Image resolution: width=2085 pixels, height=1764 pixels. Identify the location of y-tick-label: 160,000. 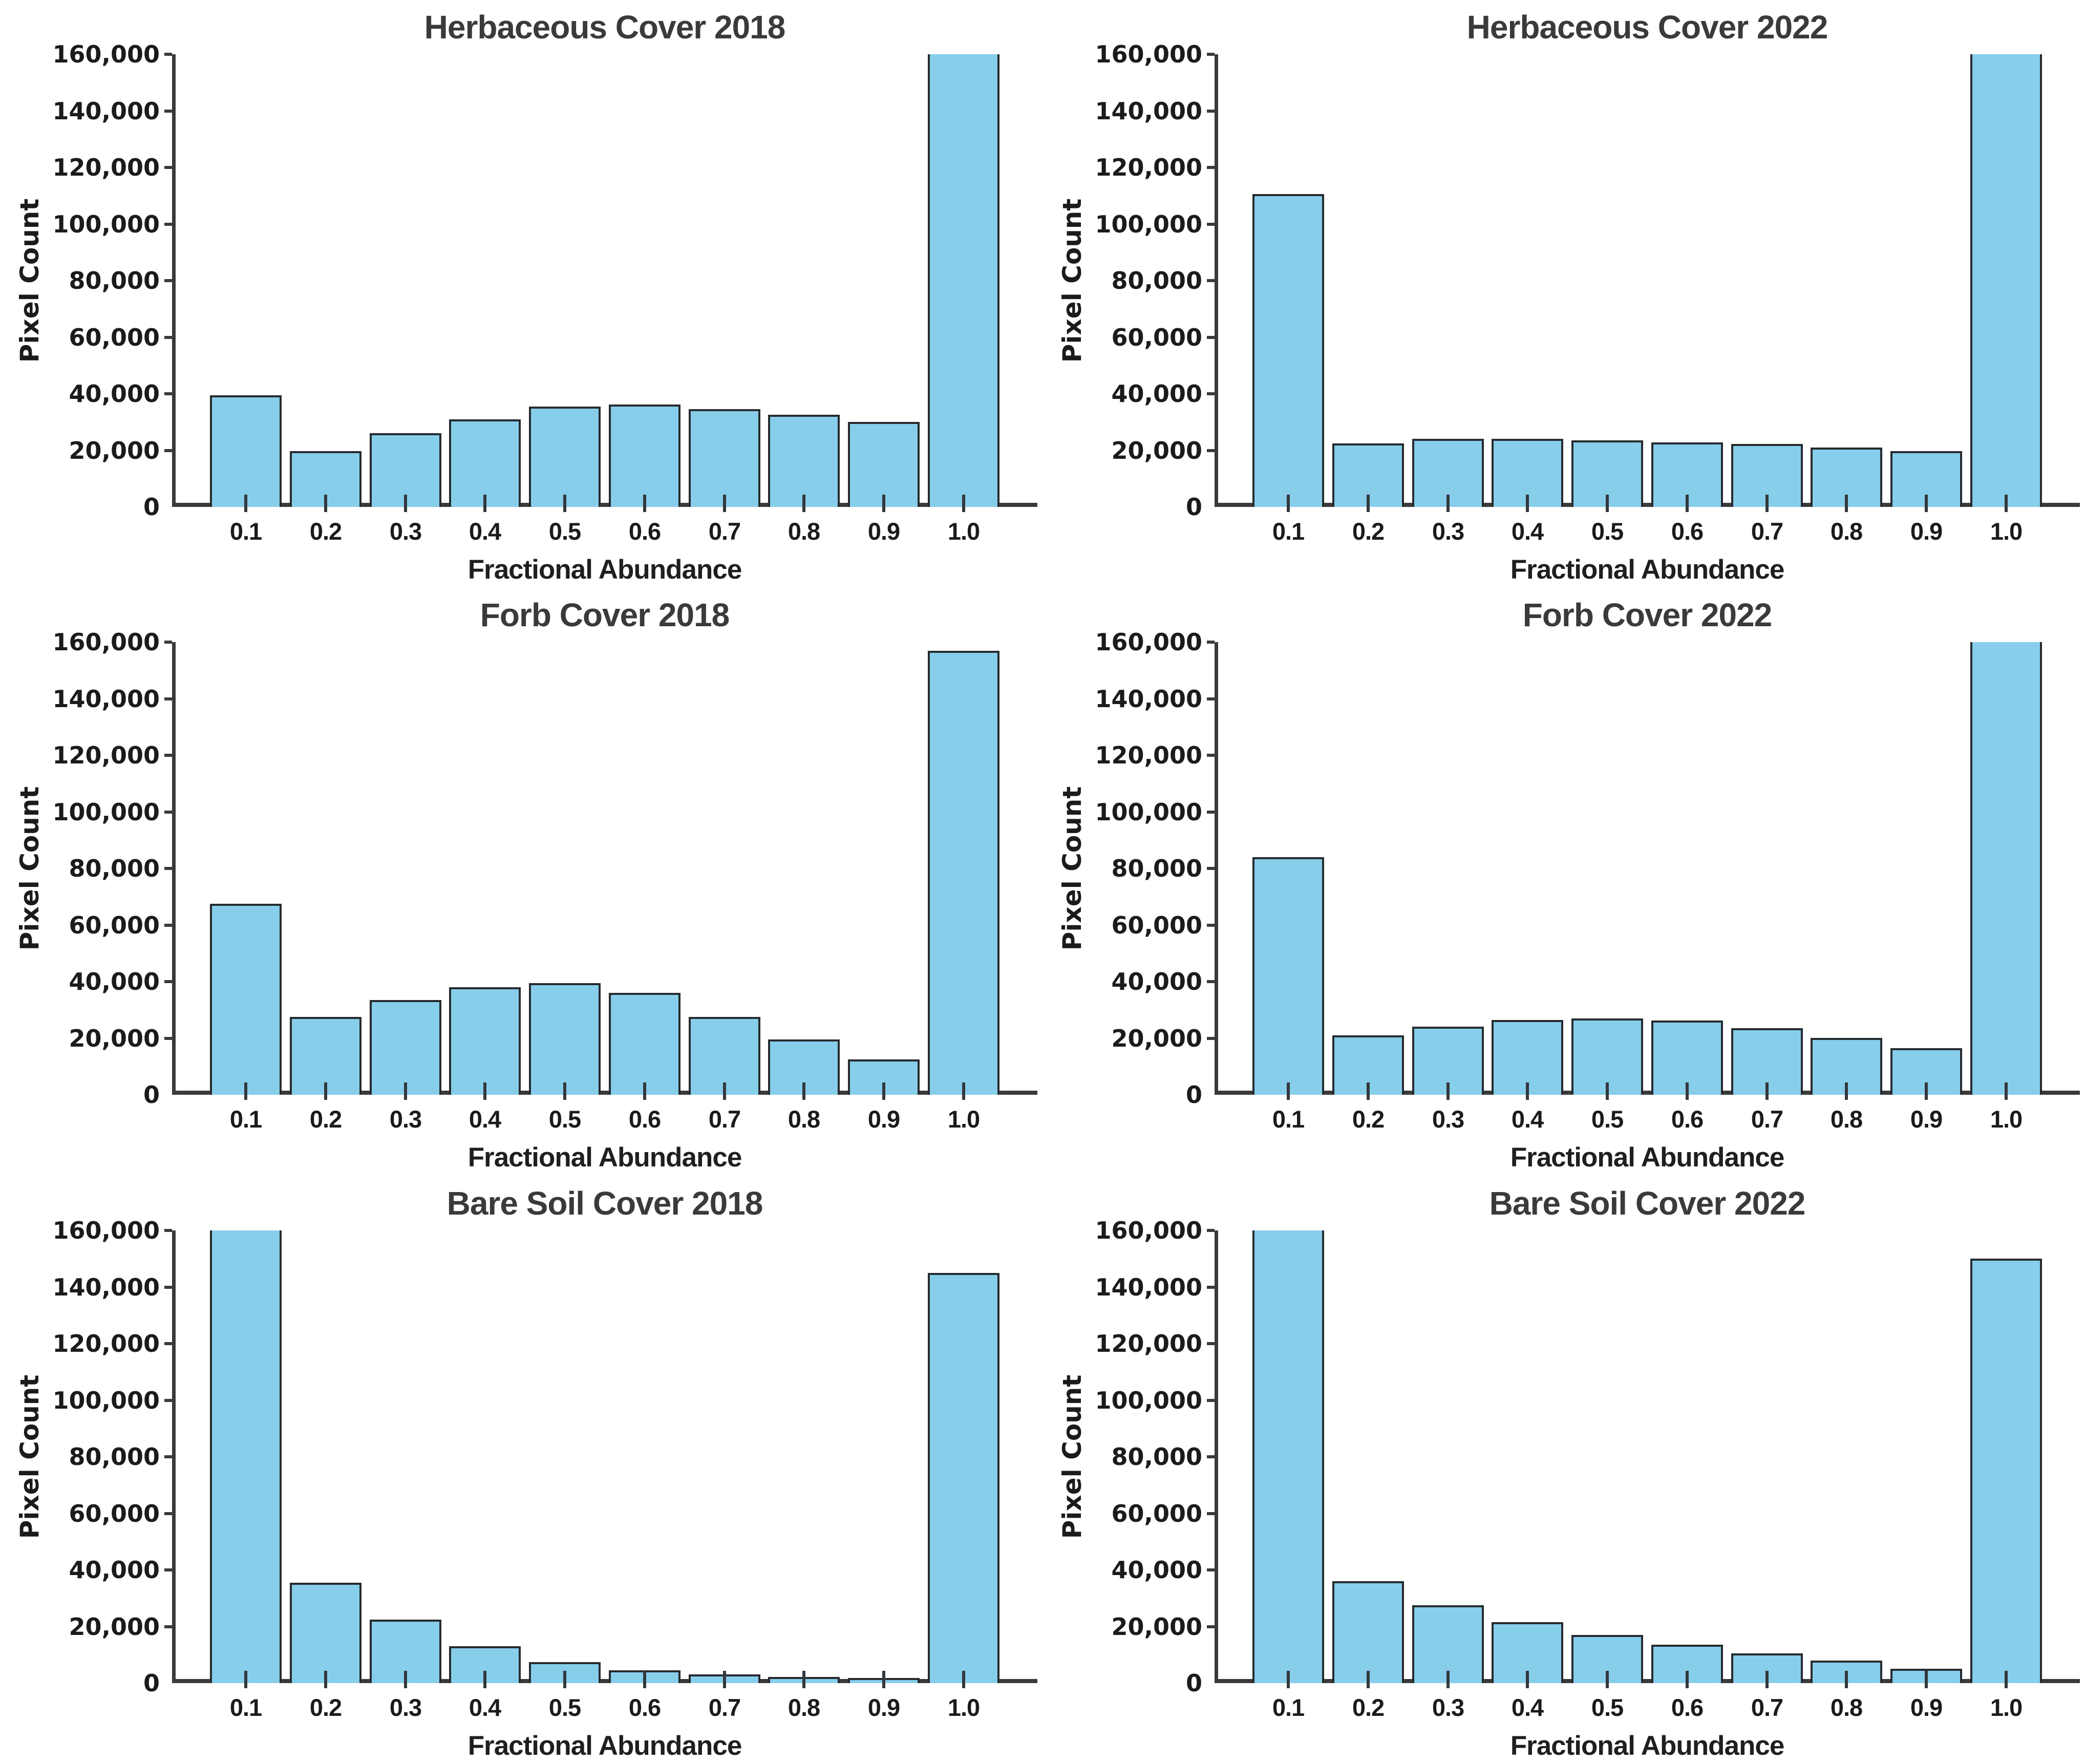
(1148, 642).